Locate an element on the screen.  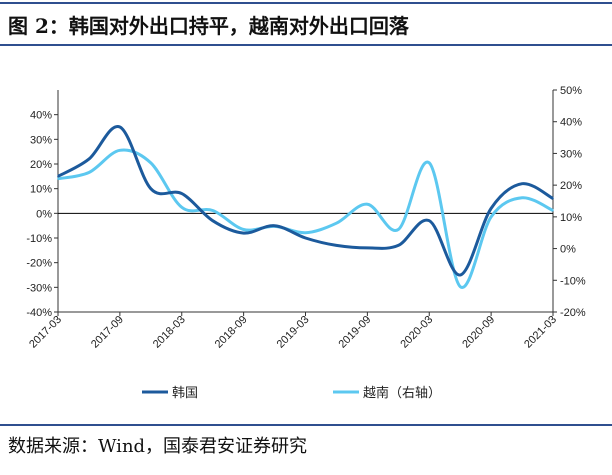
left-tick-label: 10% is located at coordinates (41, 190).